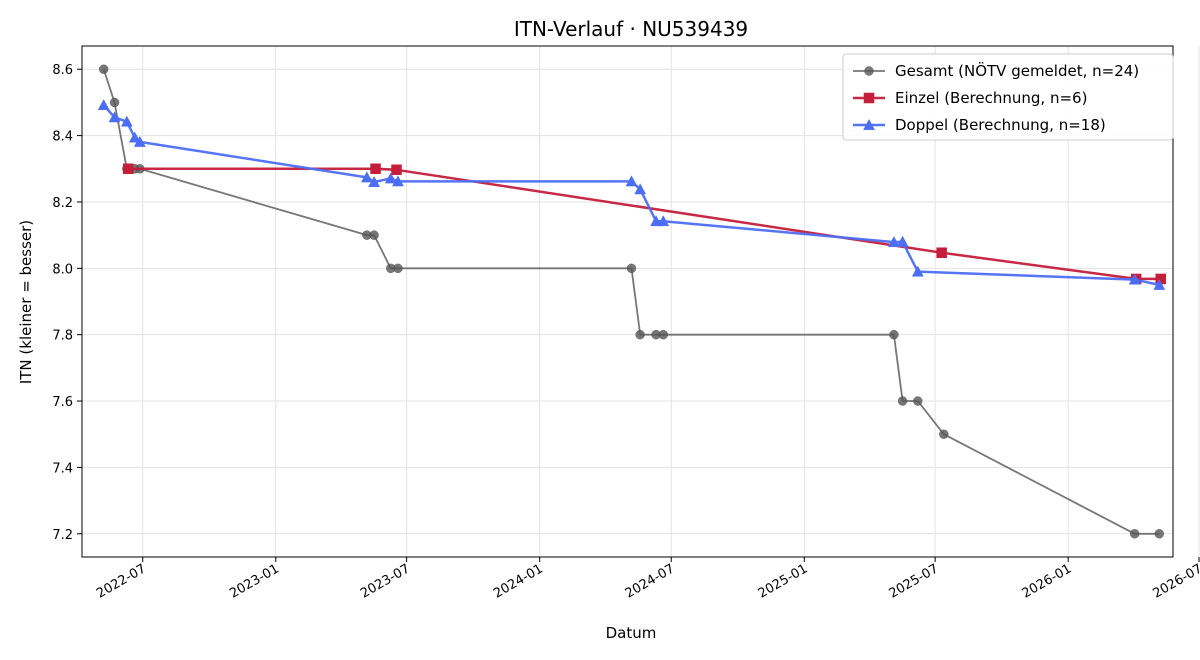 This screenshot has width=1200, height=660. I want to click on y-tick-label: 7.6, so click(62, 402).